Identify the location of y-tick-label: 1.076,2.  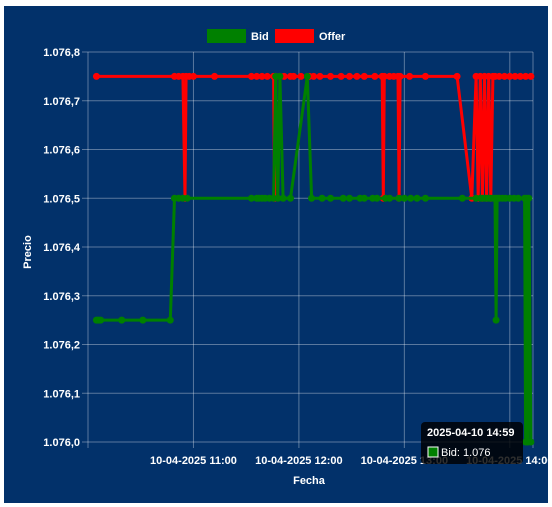
(61, 346).